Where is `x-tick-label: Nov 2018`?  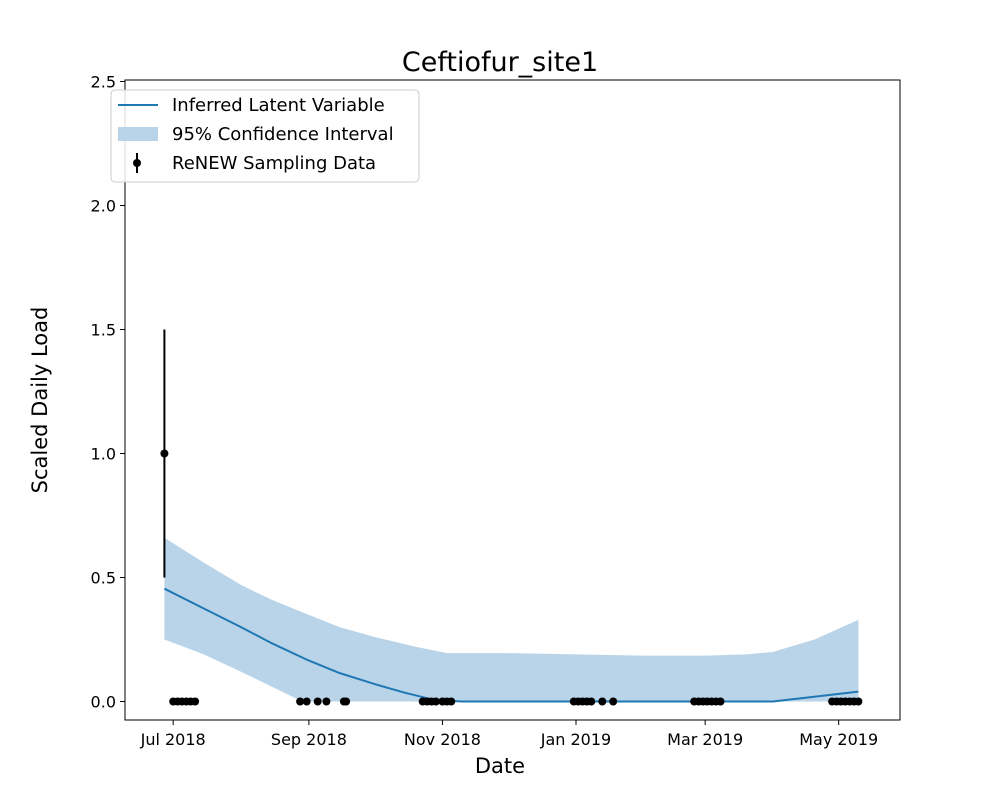 x-tick-label: Nov 2018 is located at coordinates (442, 739).